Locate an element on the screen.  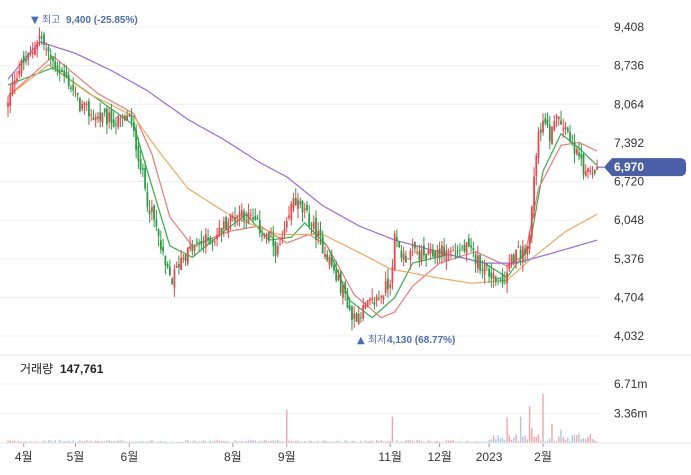
volume-title: 거래량 is located at coordinates (36, 369).